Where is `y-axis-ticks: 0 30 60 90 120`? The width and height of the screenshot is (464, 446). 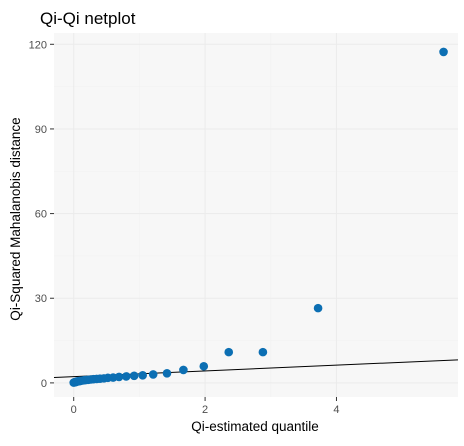
y-axis-ticks: 0 30 60 90 120 is located at coordinates (41, 214).